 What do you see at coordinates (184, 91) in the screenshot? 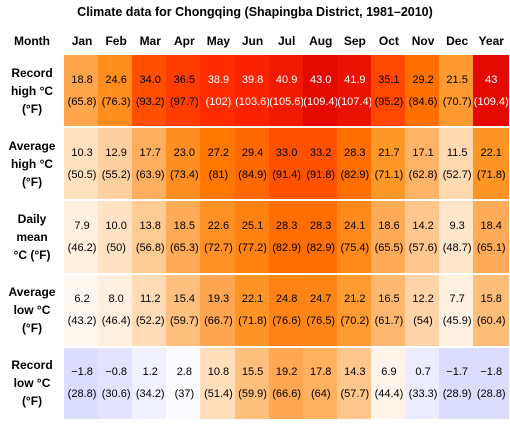
I see `data-cell: 36.5 (97.7)` at bounding box center [184, 91].